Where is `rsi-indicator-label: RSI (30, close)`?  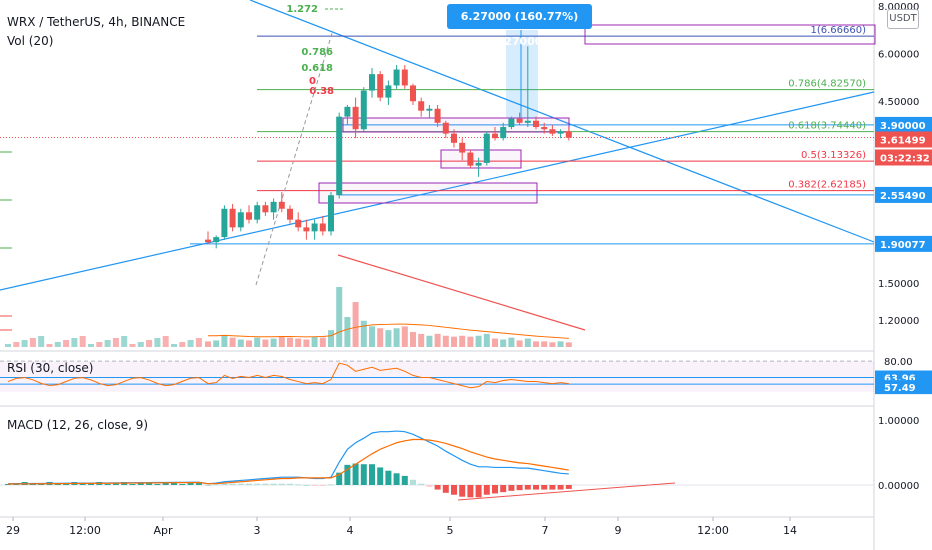 rsi-indicator-label: RSI (30, close) is located at coordinates (50, 368).